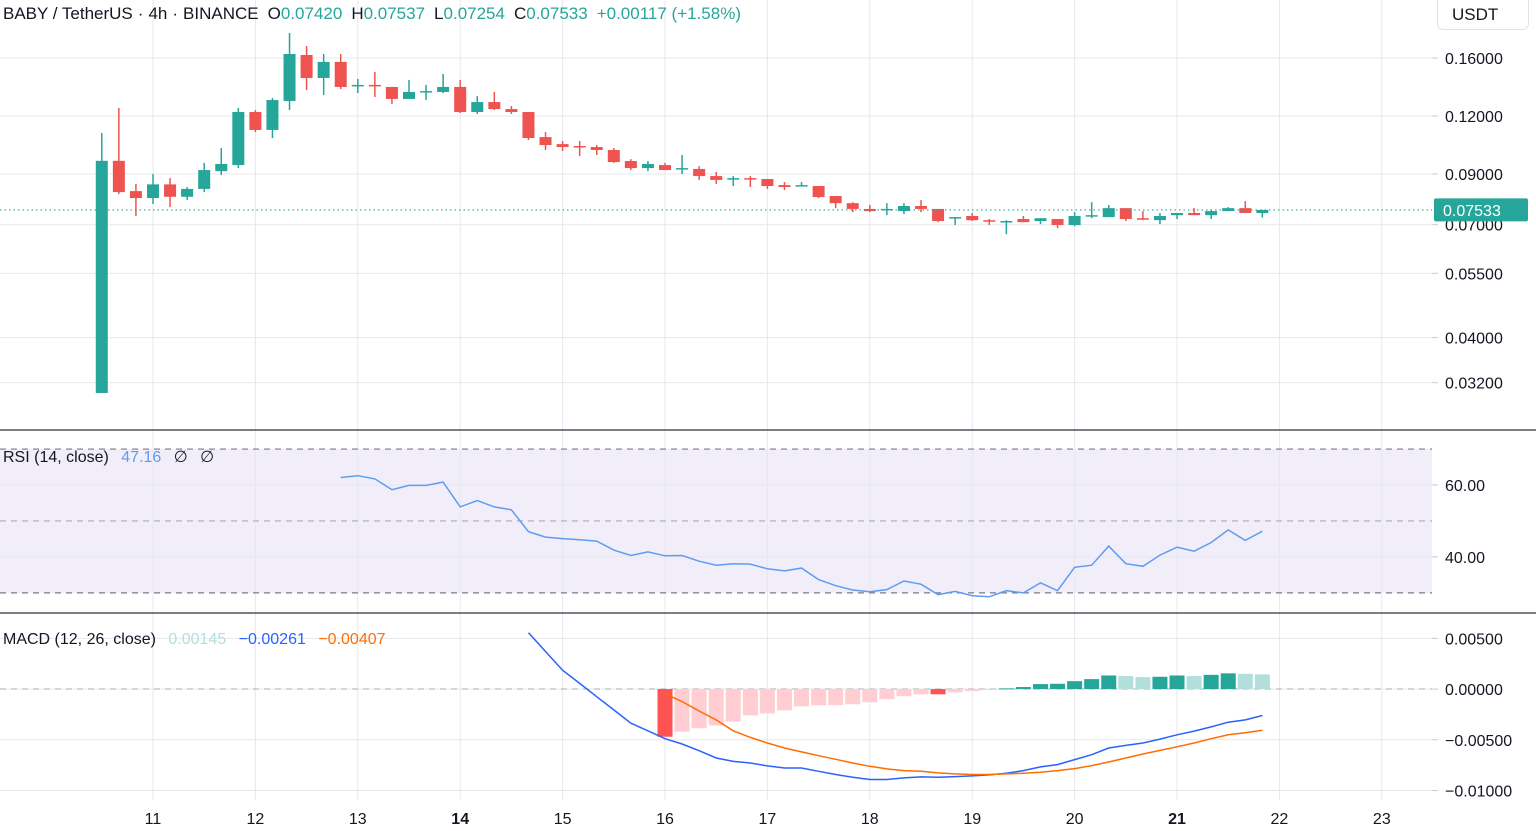 Image resolution: width=1536 pixels, height=831 pixels. What do you see at coordinates (768, 819) in the screenshot?
I see `time-axis-label: 17` at bounding box center [768, 819].